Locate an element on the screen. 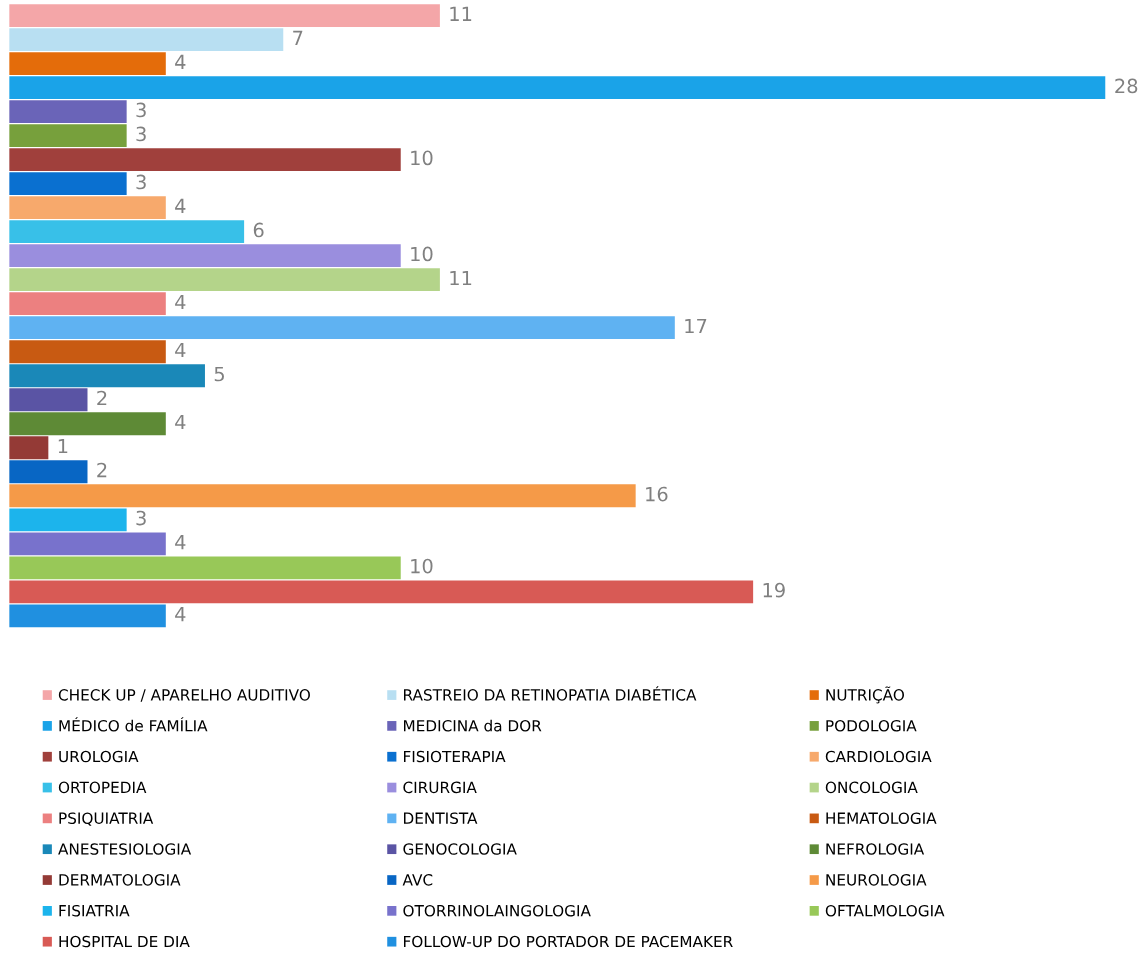 The image size is (1148, 964). data-label: 1 is located at coordinates (63, 446).